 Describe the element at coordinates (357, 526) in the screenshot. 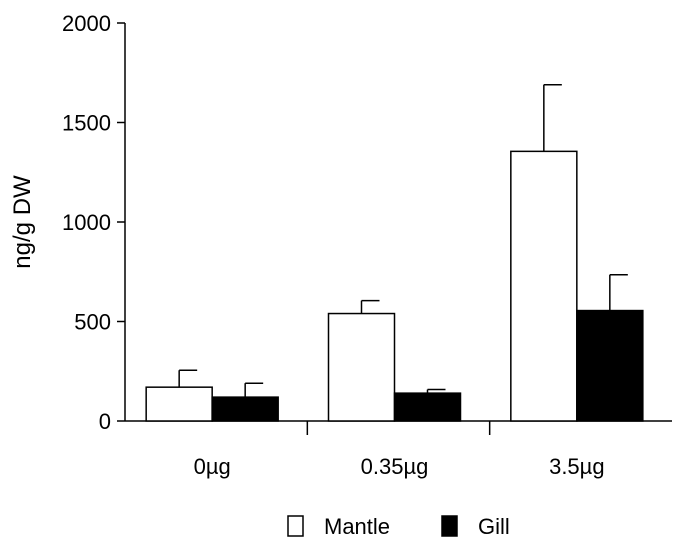

I see `legend-label-mantle: Mantle` at that location.